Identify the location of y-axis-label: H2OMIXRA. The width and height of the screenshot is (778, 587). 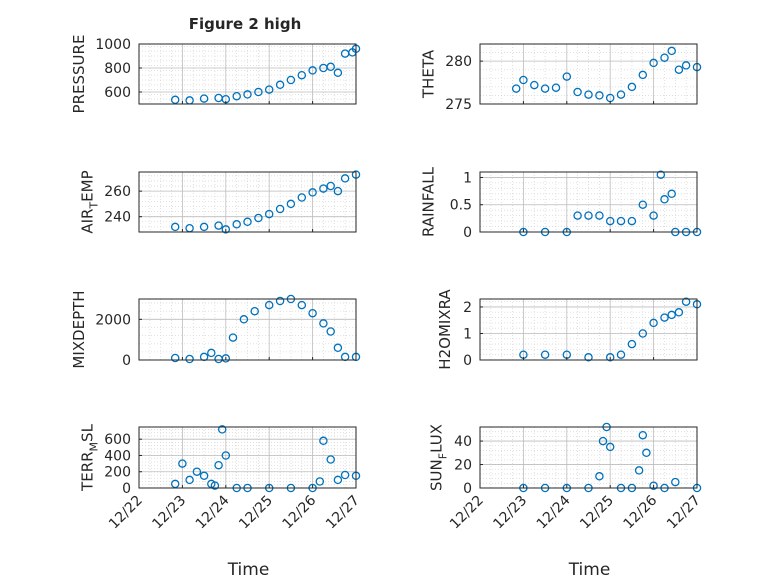
(445, 329).